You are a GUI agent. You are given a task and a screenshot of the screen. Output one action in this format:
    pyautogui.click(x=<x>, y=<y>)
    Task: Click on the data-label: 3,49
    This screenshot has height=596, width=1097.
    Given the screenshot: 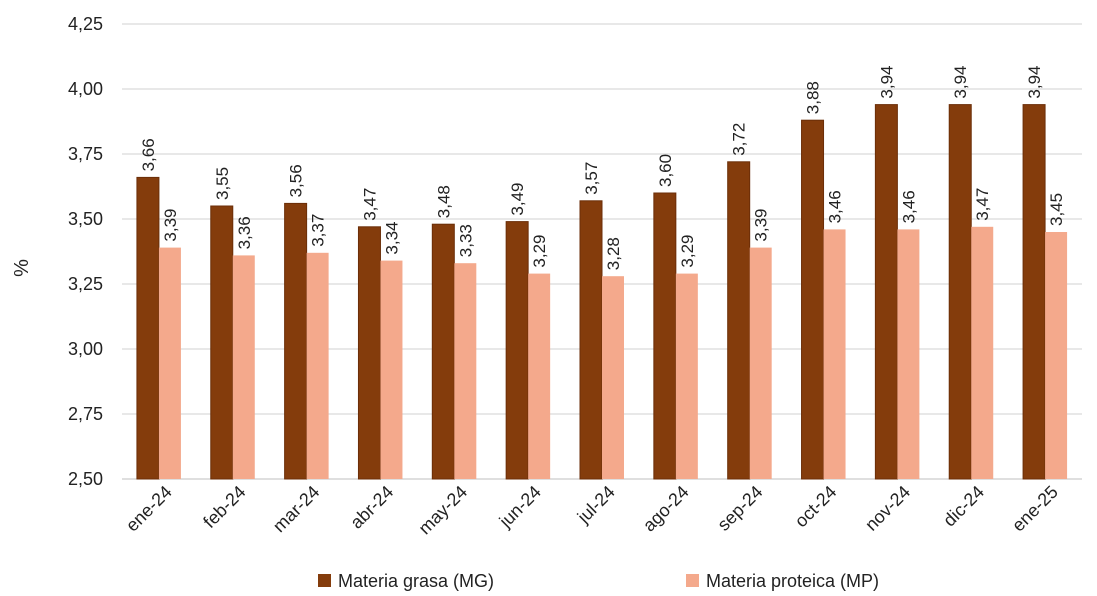 What is the action you would take?
    pyautogui.click(x=517, y=199)
    